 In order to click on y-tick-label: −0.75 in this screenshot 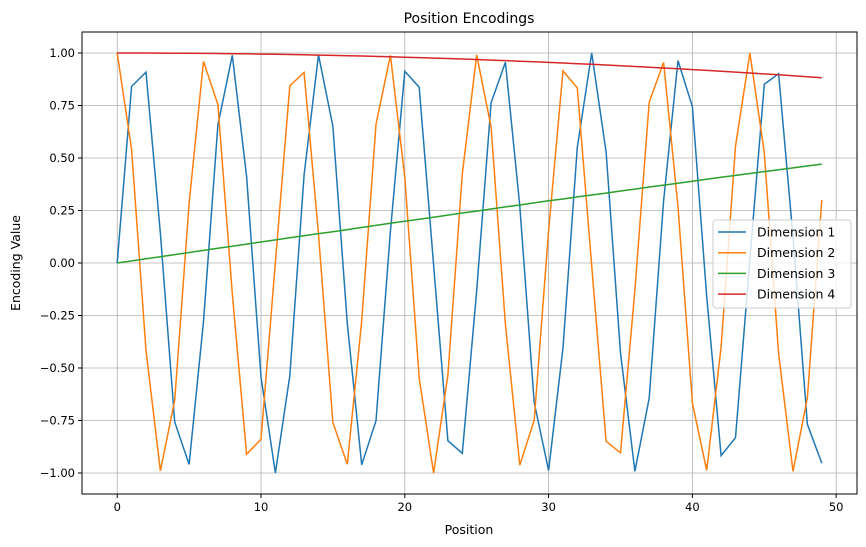, I will do `click(57, 421)`.